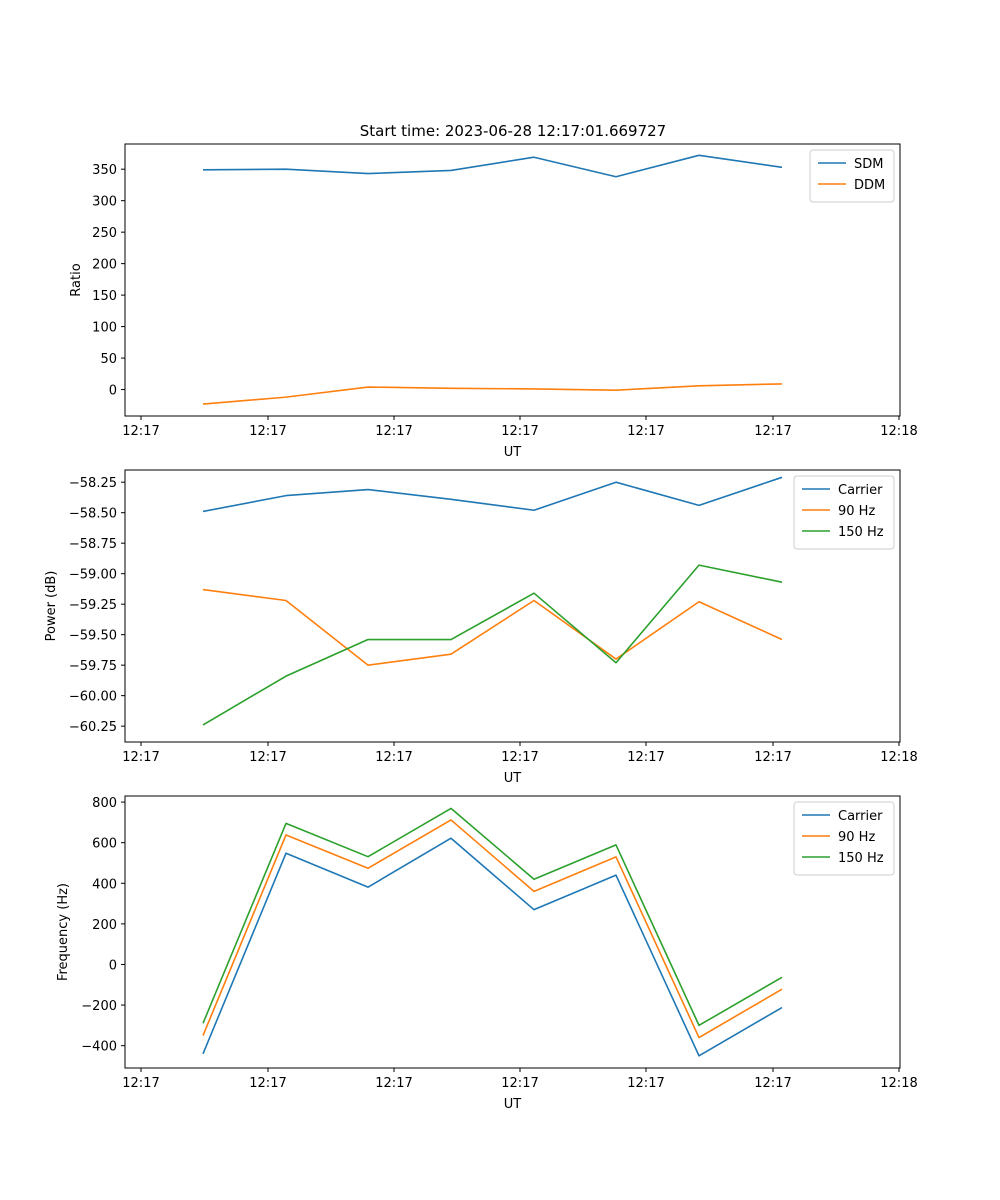  What do you see at coordinates (852, 176) in the screenshot?
I see `legend: SDM DDM` at bounding box center [852, 176].